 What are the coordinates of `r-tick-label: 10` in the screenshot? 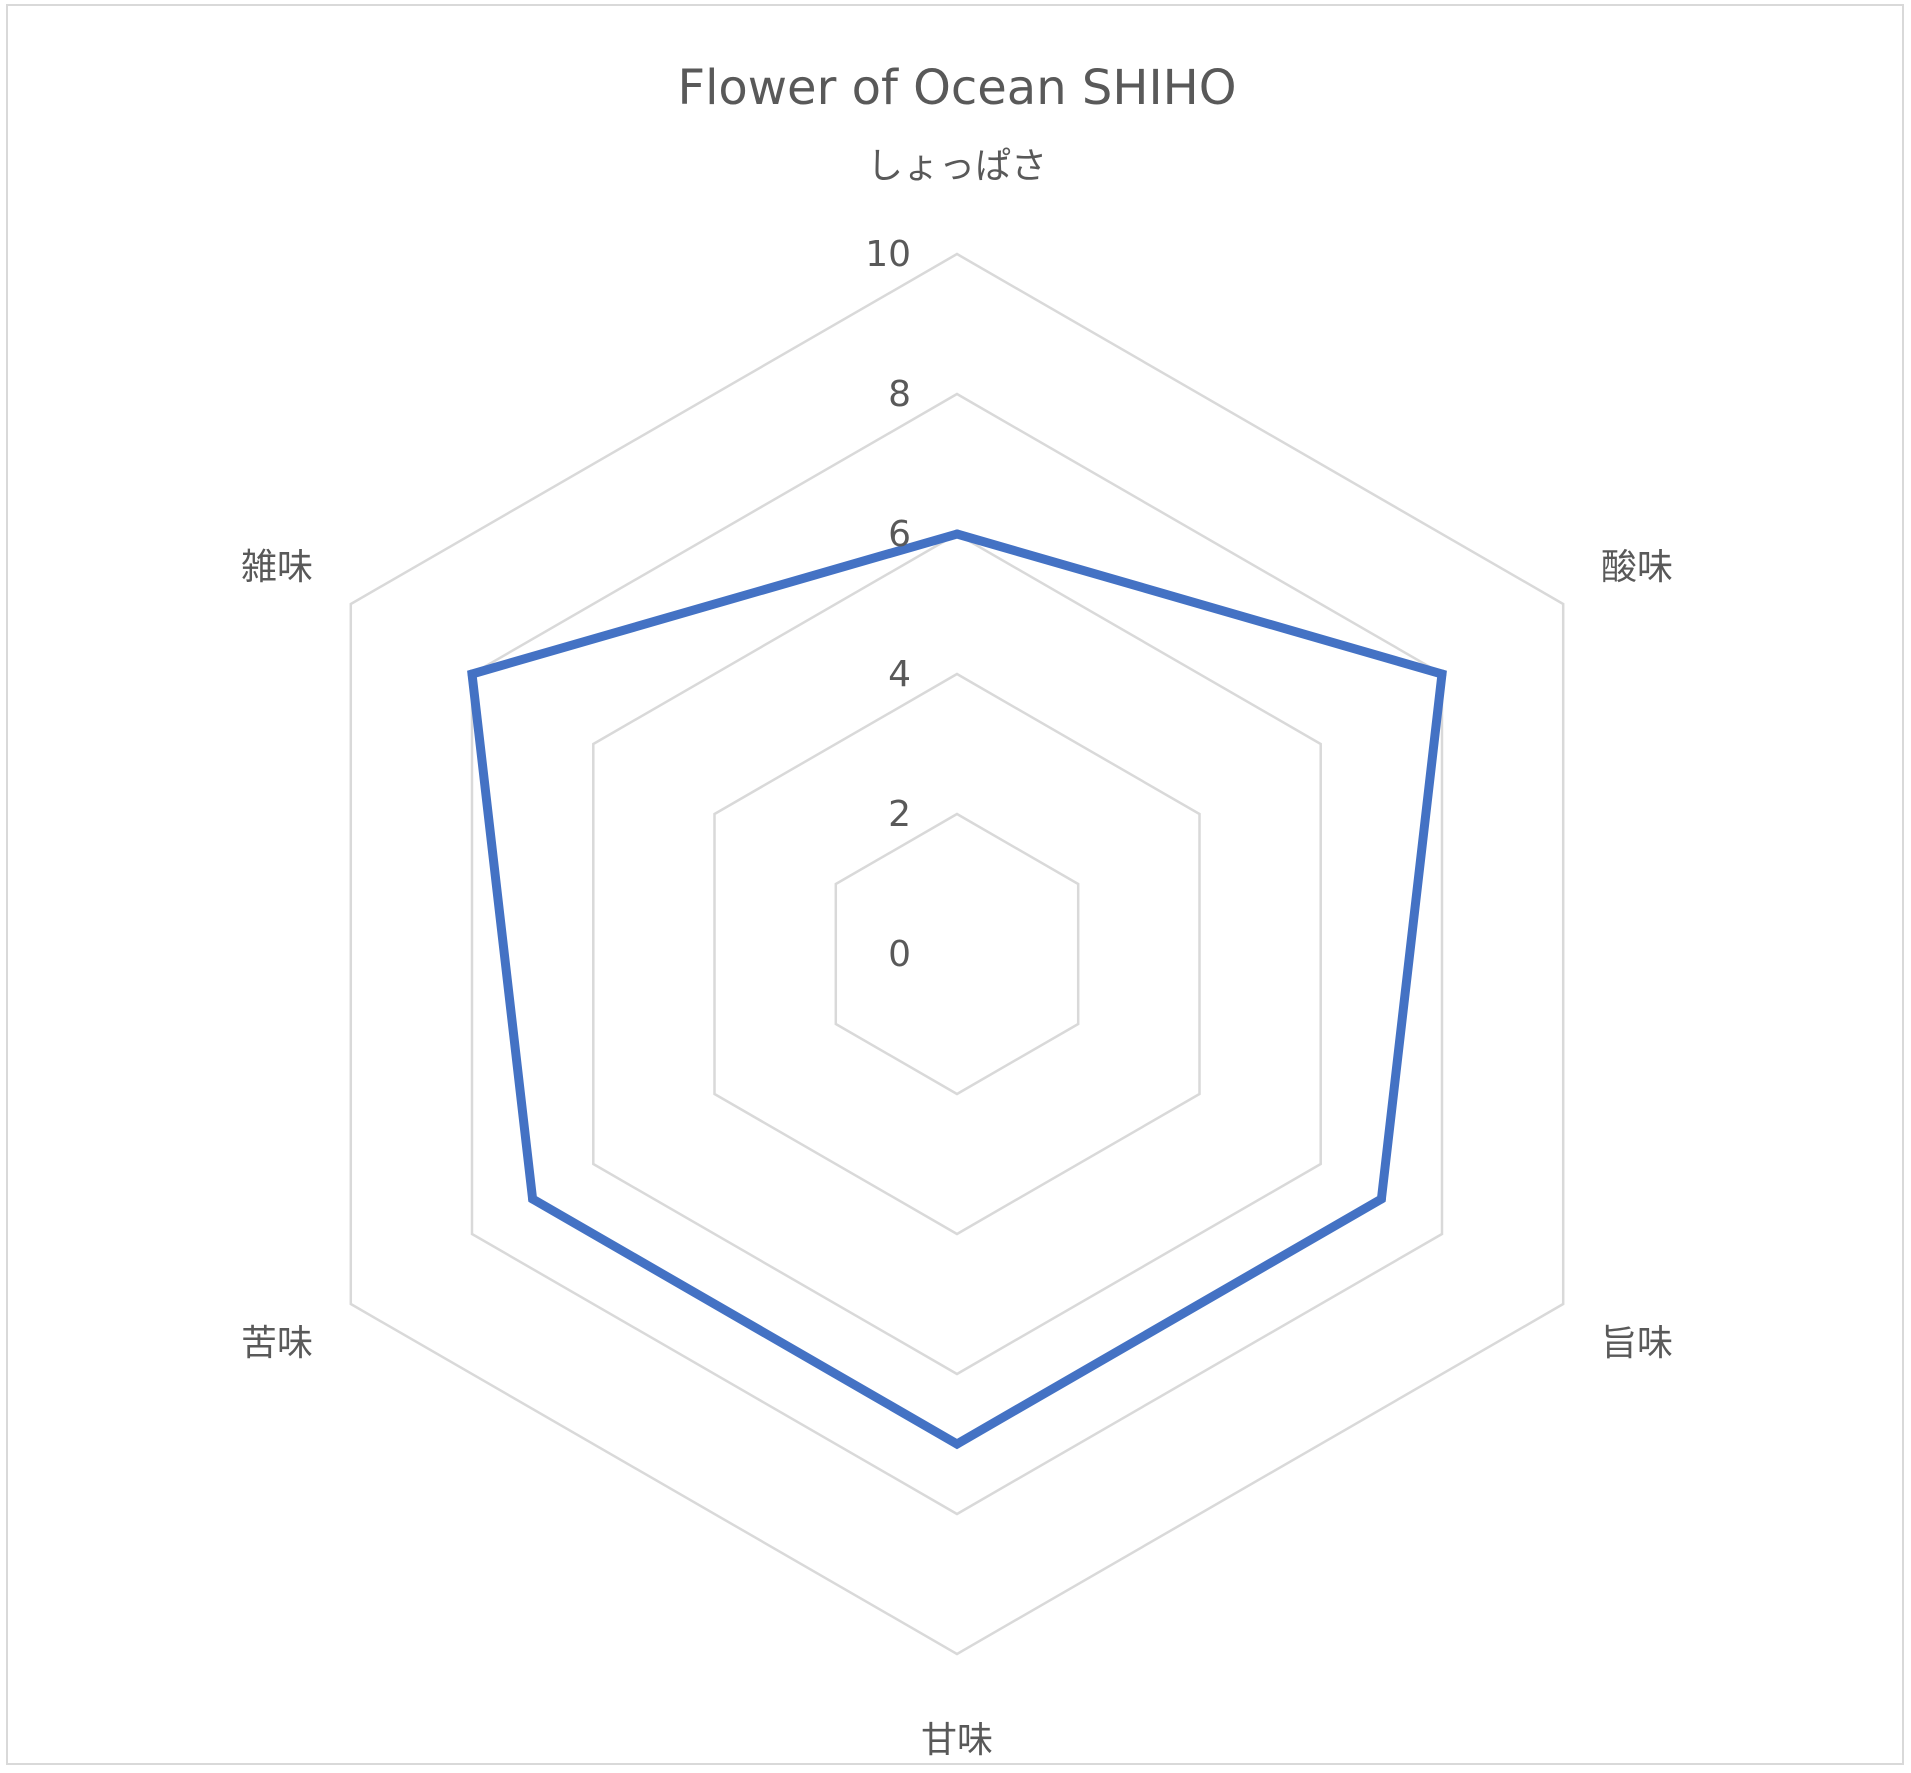 It's located at (888, 254).